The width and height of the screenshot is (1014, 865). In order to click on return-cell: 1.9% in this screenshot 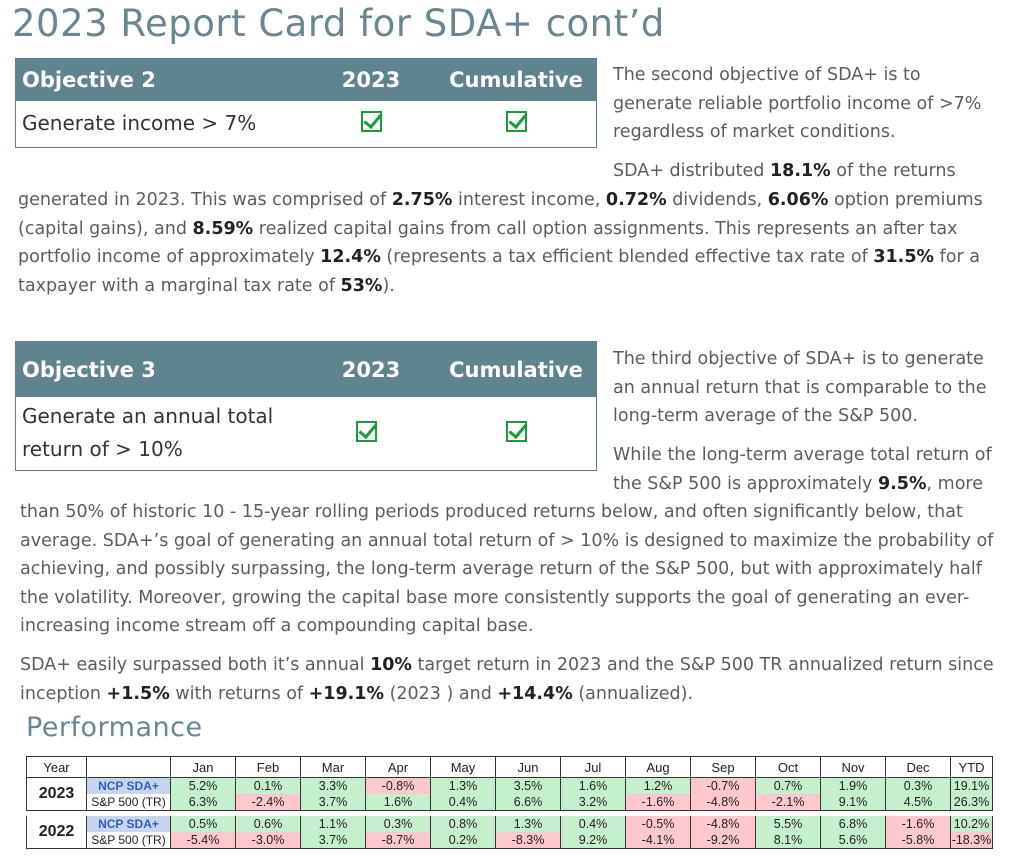, I will do `click(853, 785)`.